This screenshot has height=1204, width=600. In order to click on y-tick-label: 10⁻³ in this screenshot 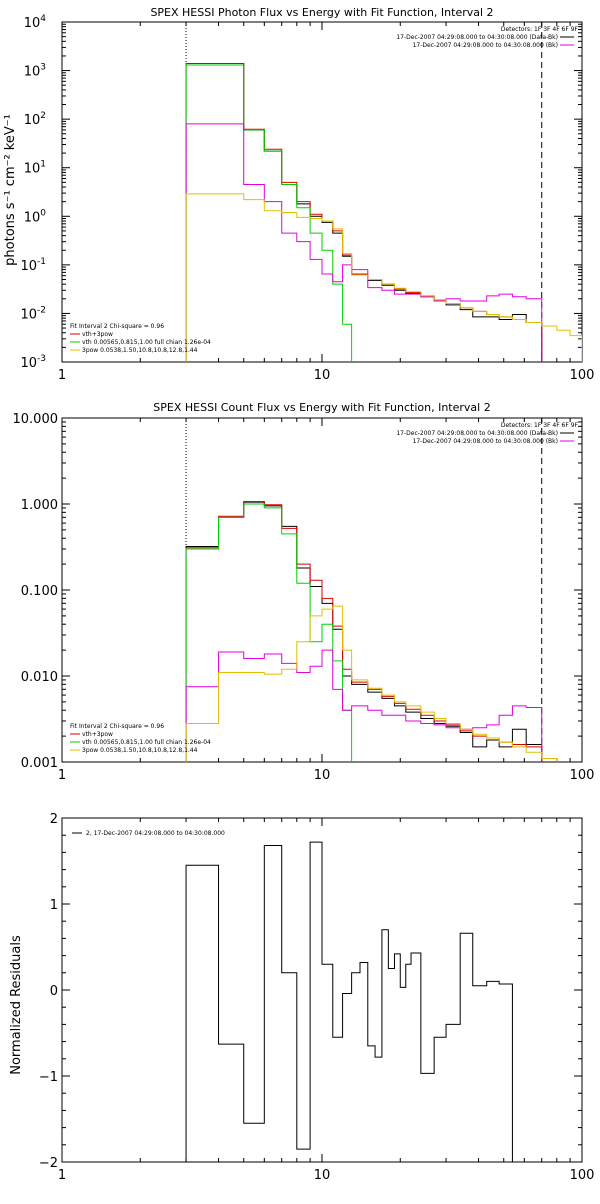, I will do `click(33, 362)`.